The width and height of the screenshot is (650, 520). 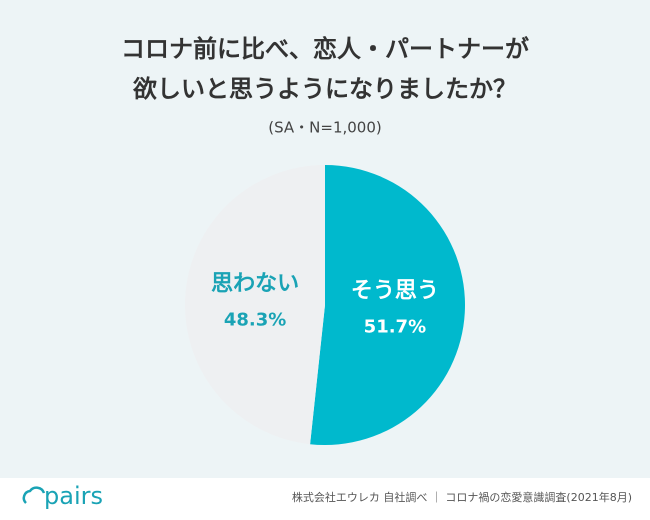 I want to click on value-label: 51.7%, so click(x=395, y=327).